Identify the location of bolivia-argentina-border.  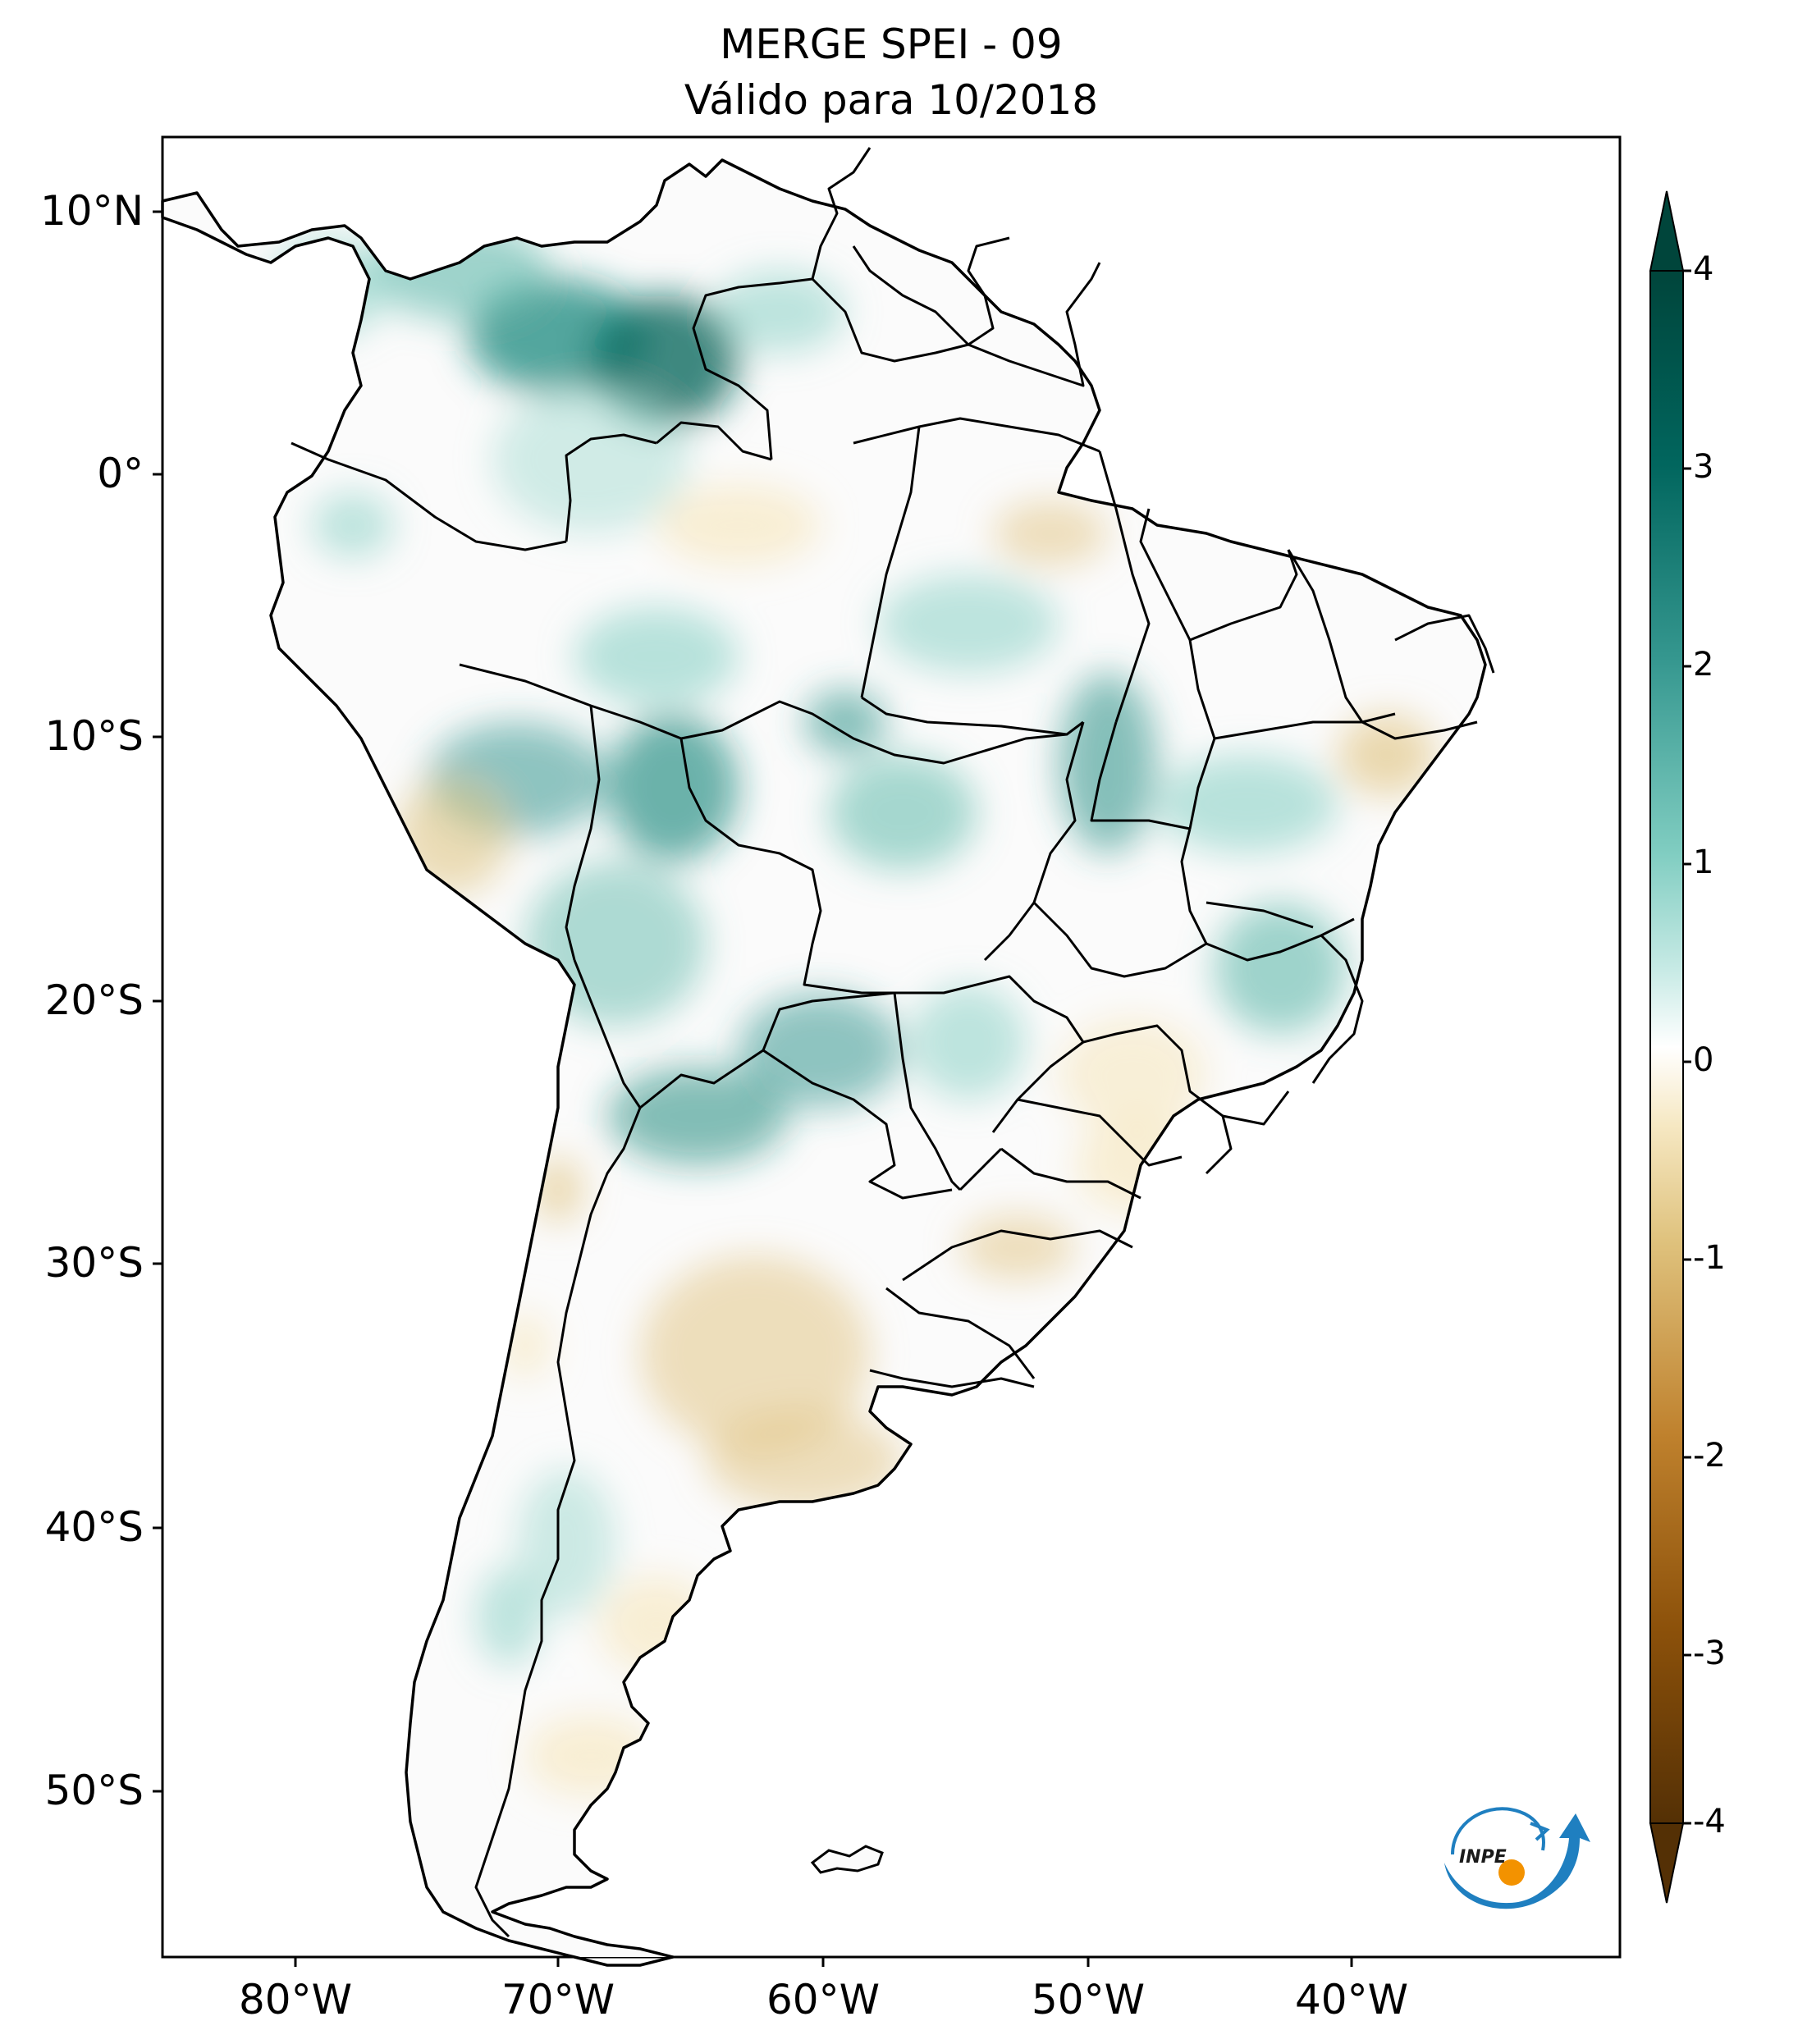
(701, 1079).